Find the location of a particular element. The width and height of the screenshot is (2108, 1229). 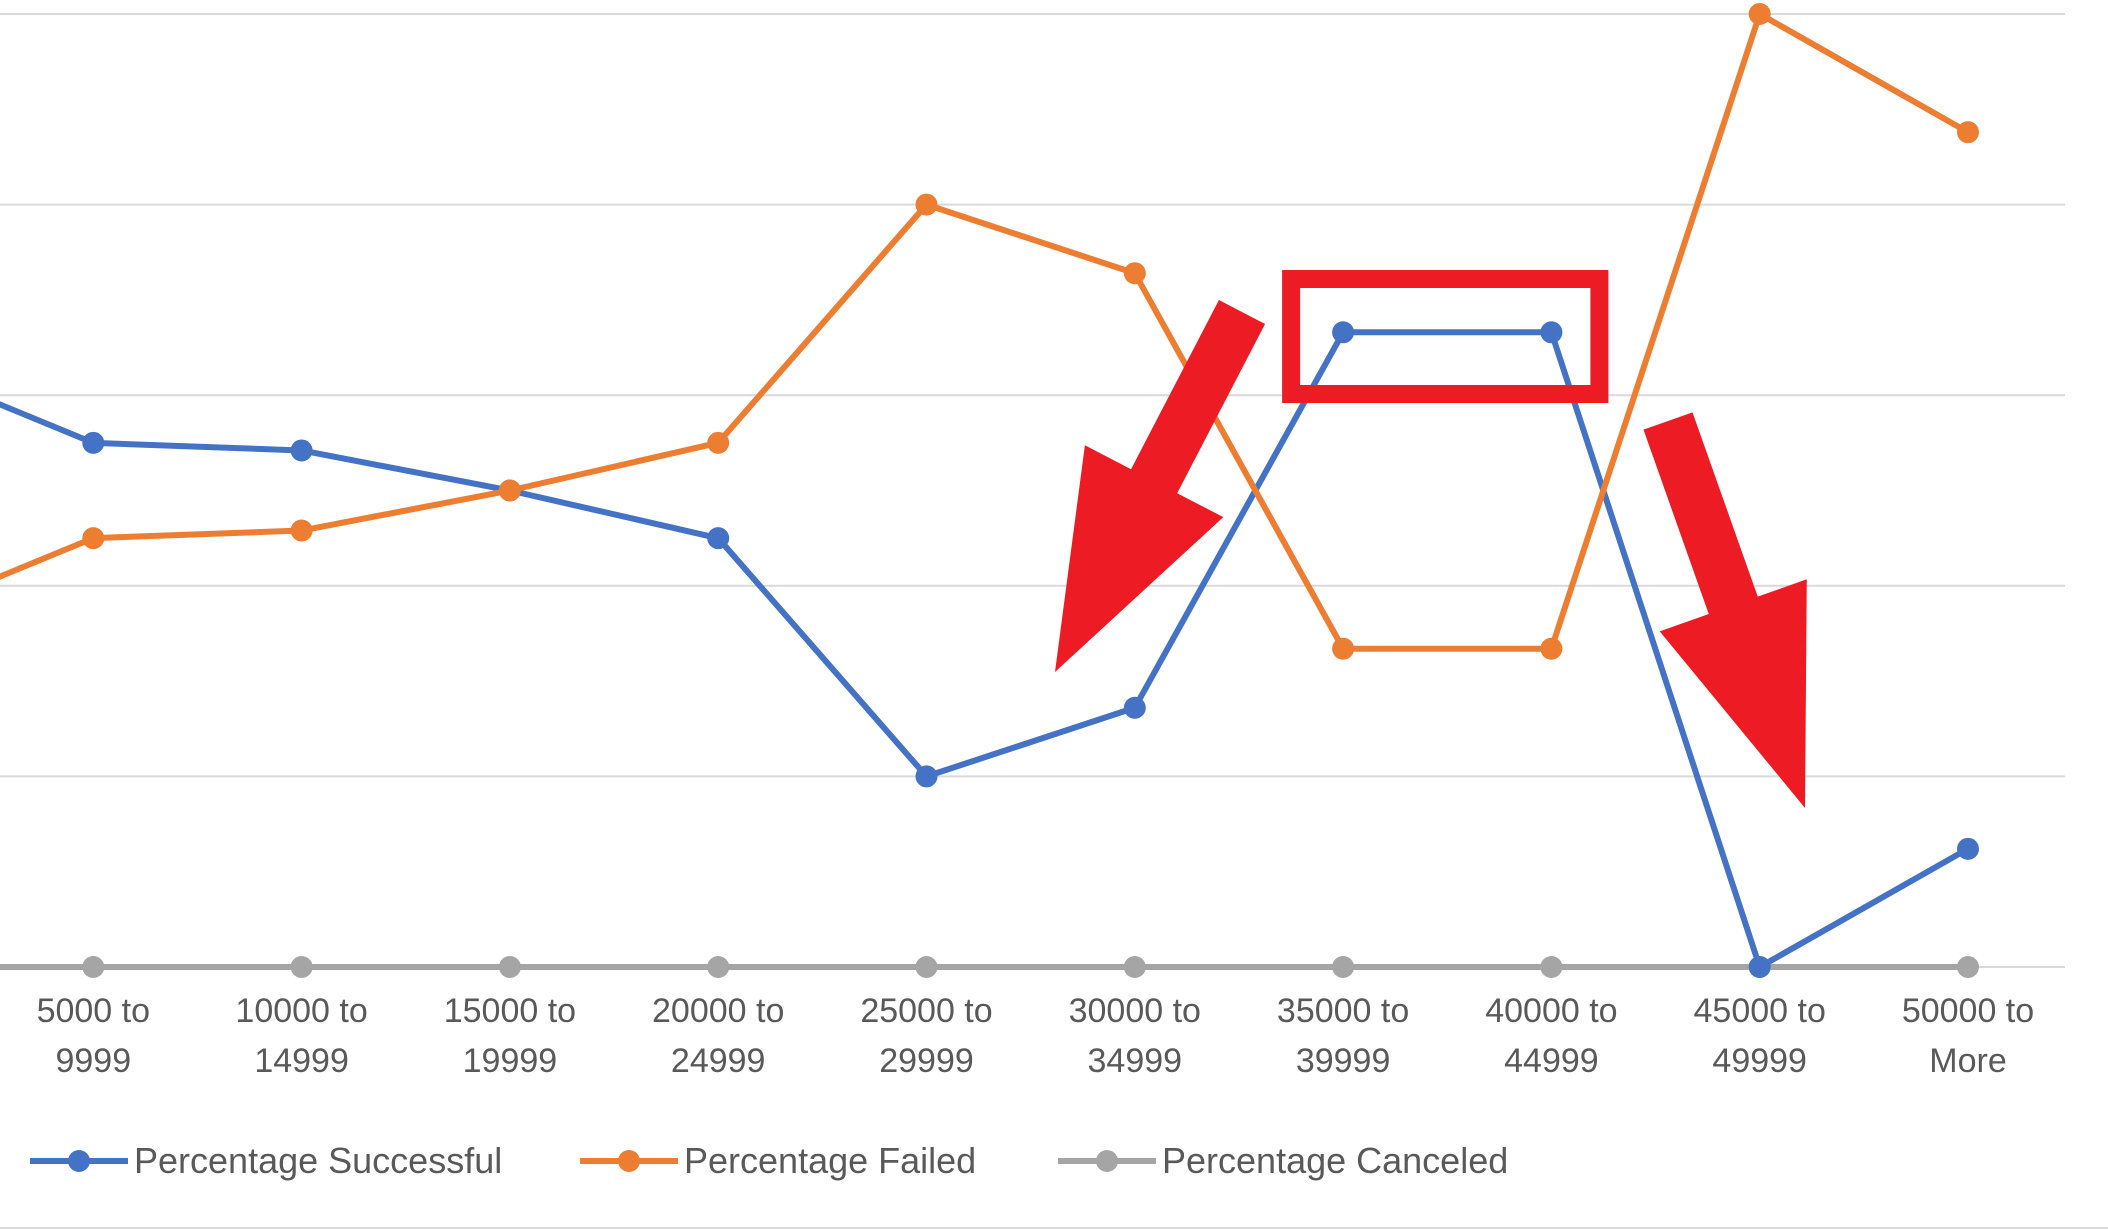

legend-label: Percentage Canceled is located at coordinates (1335, 1160).